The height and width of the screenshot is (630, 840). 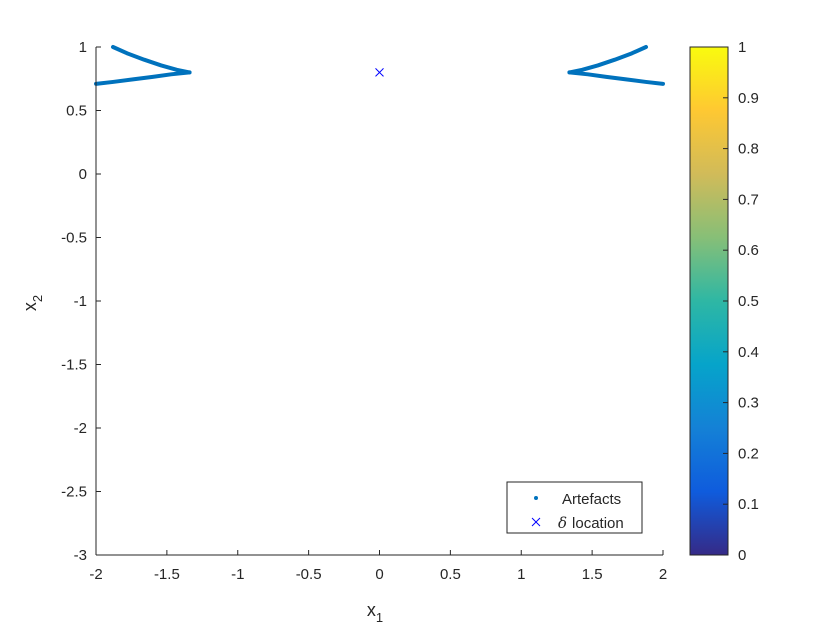 What do you see at coordinates (379, 617) in the screenshot?
I see `x-axis-label-subscript: 1` at bounding box center [379, 617].